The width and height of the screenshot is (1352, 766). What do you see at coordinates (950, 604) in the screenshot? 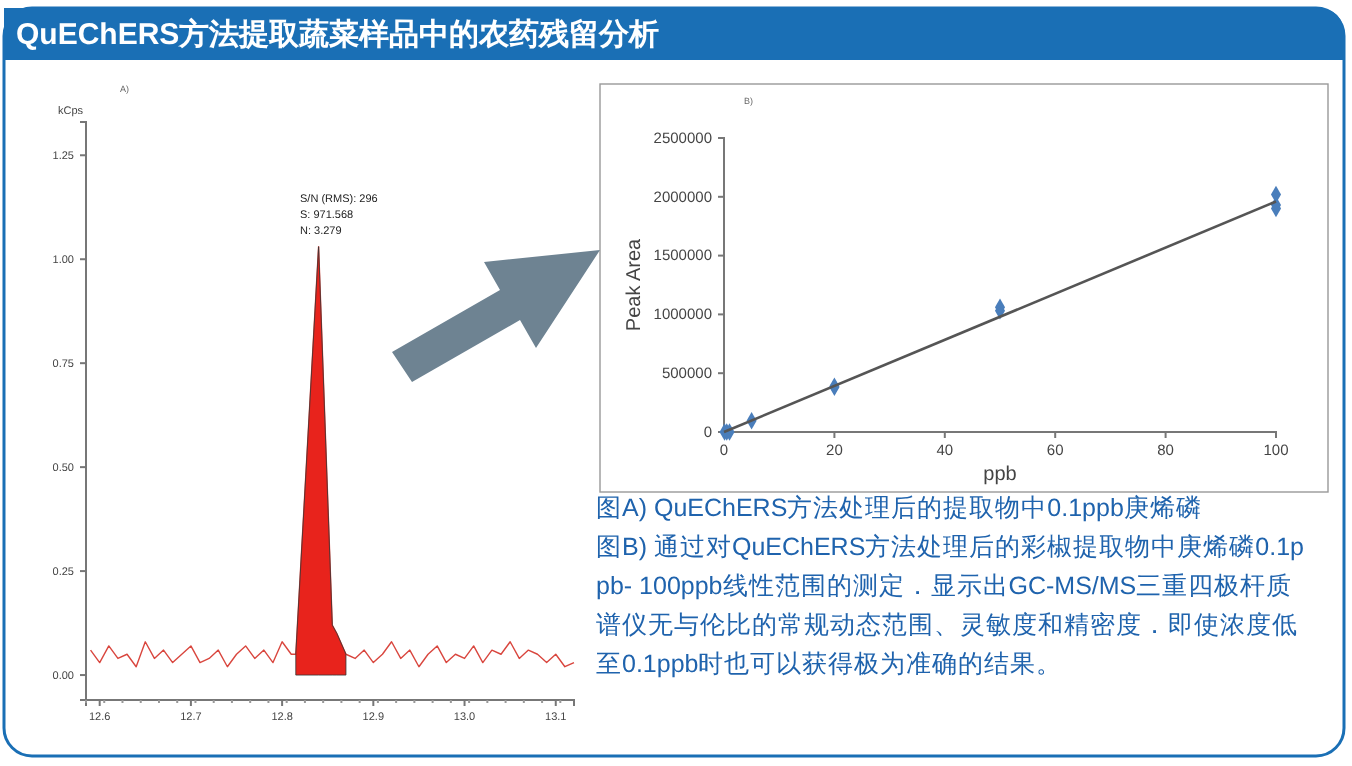
I see `text: 图B) 通过对QuEChERS方法处理后的彩椒提取物中庚烯磷0.1ppb- 100ppb线性范围的测定．显示出GC-MS/MS三重四极杆质谱仪无与伦比的常规动态范围、灵敏度和精密度．即使浓度低至0.1ppb时也可以获得极为准确的结果。` at bounding box center [950, 604].